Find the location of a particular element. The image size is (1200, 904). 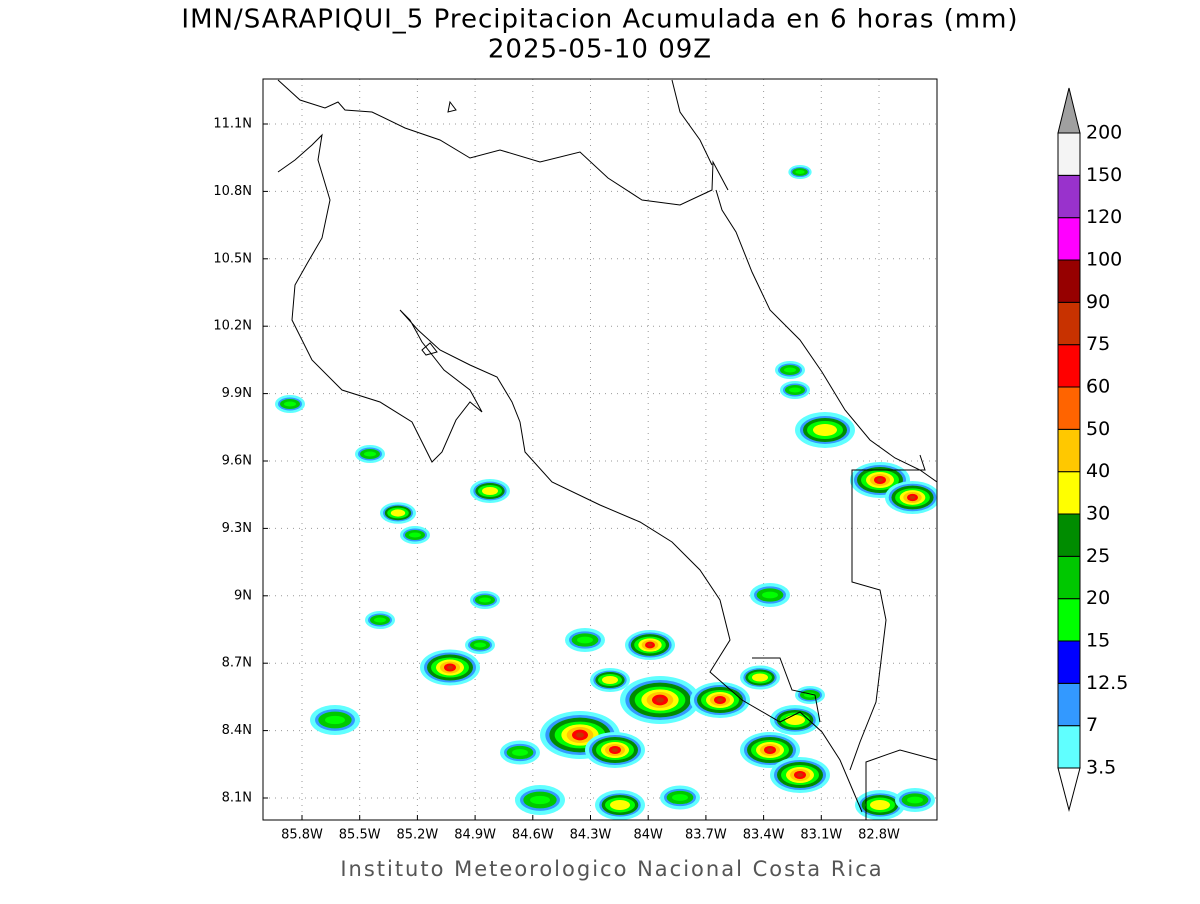

colorbar-label: 7 is located at coordinates (1092, 725).